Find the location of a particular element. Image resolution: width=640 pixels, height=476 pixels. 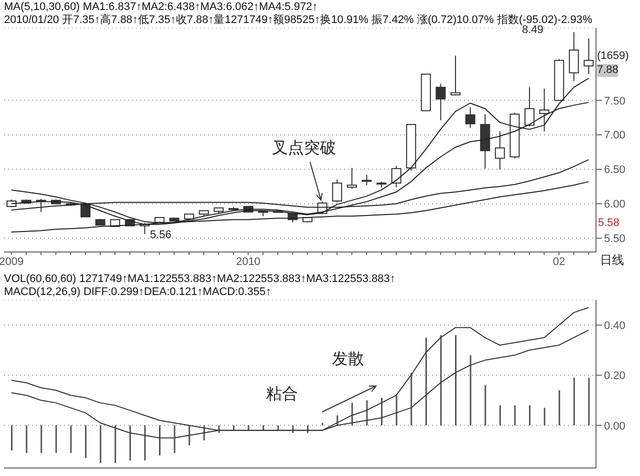

y-tick-label: 0.20 is located at coordinates (615, 376).